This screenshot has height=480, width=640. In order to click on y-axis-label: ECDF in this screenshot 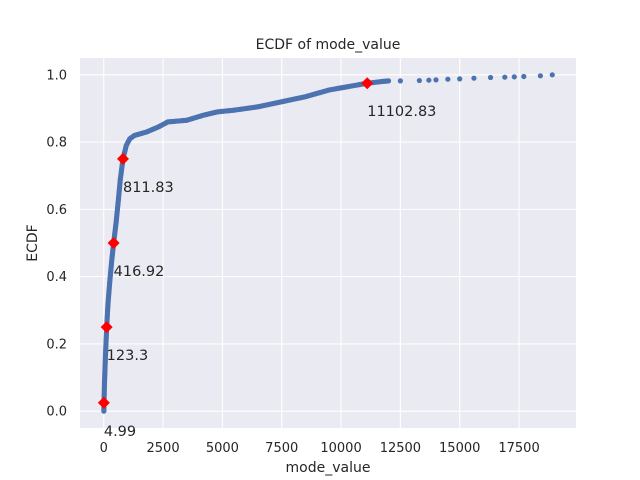, I will do `click(33, 242)`.